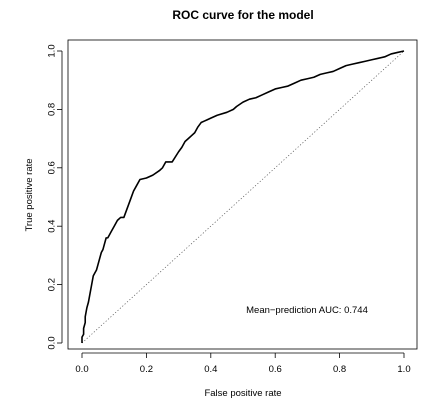 The width and height of the screenshot is (422, 403). What do you see at coordinates (307, 310) in the screenshot?
I see `auc-annotation: Mean−prediction AUC: 0.744` at bounding box center [307, 310].